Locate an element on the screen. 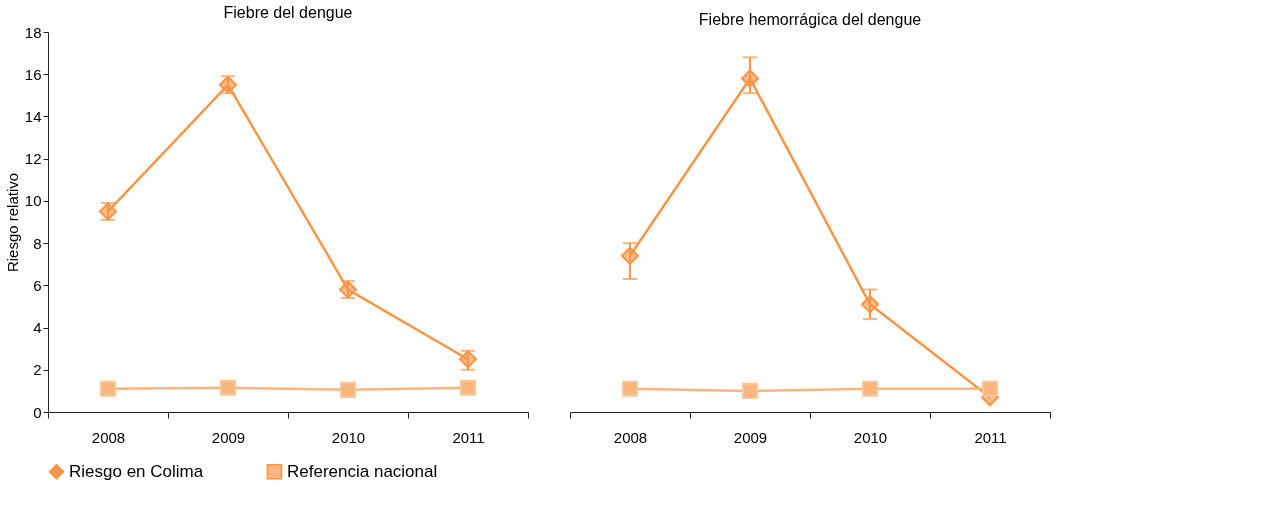  legend-label: Riesgo en Colima is located at coordinates (136, 471).